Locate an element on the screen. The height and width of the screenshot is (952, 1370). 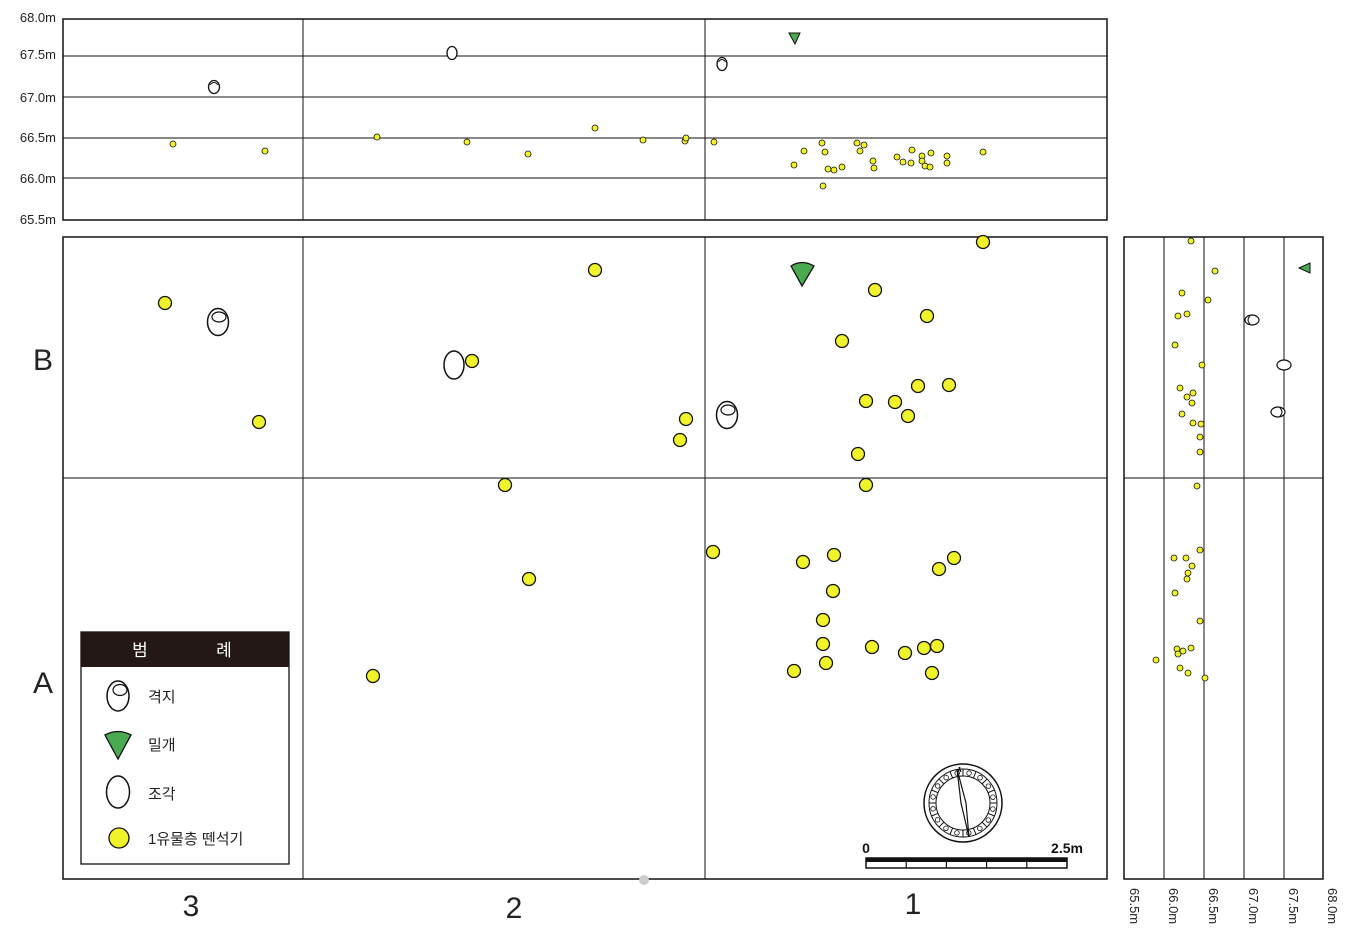
side-flake-markers is located at coordinates (1185, 459).